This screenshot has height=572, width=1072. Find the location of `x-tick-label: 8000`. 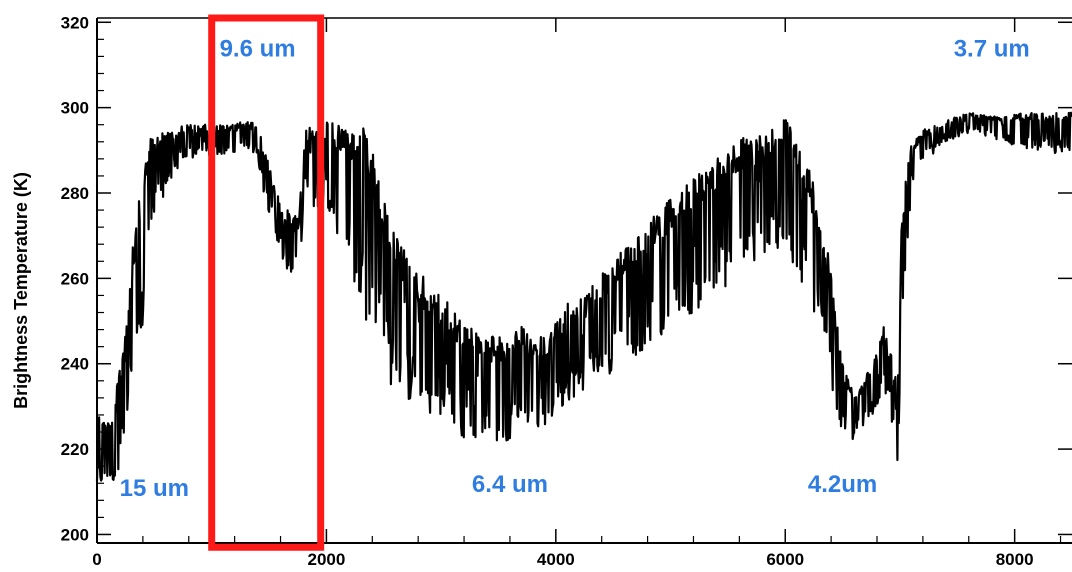

x-tick-label: 8000 is located at coordinates (1015, 559).